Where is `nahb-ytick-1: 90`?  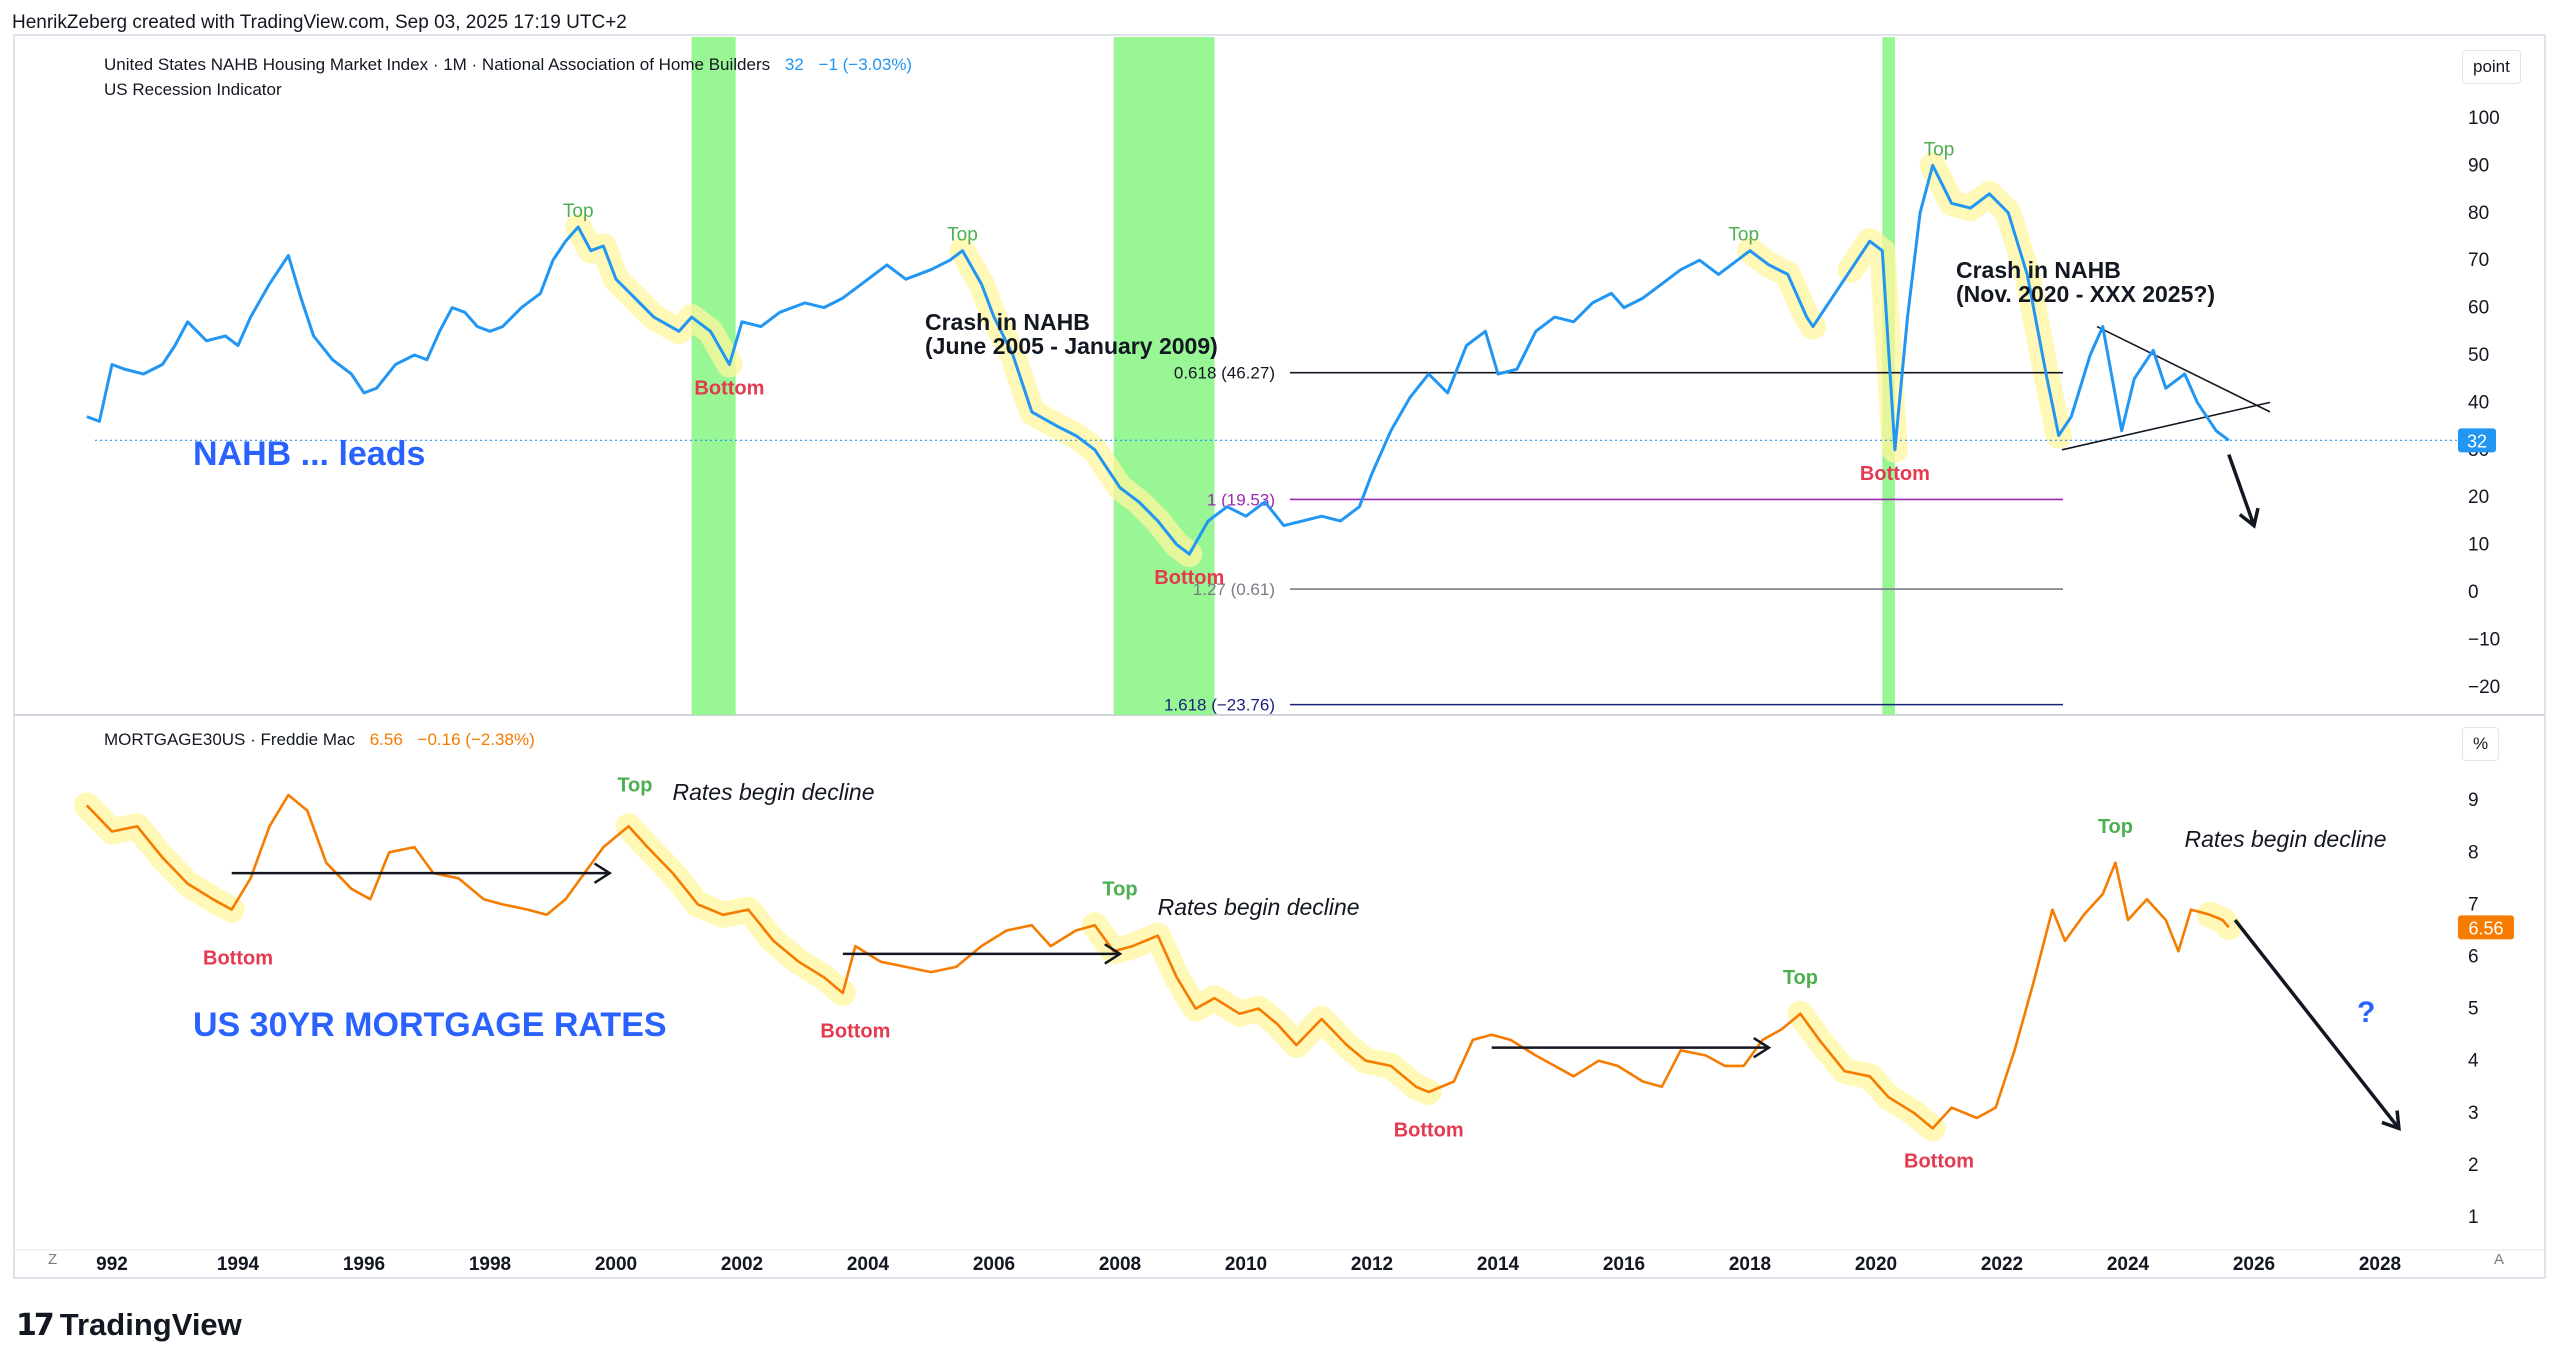 nahb-ytick-1: 90 is located at coordinates (2478, 165).